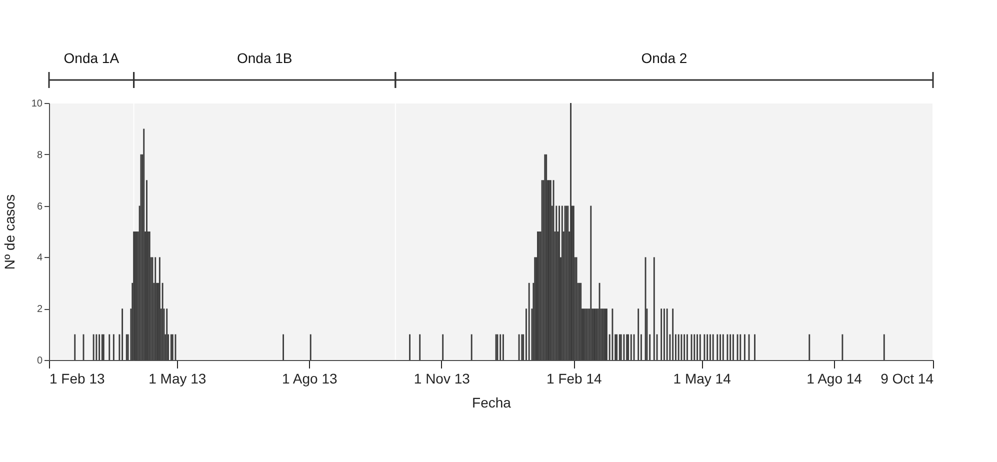 The image size is (997, 462). I want to click on band-label: Onda 1A, so click(92, 58).